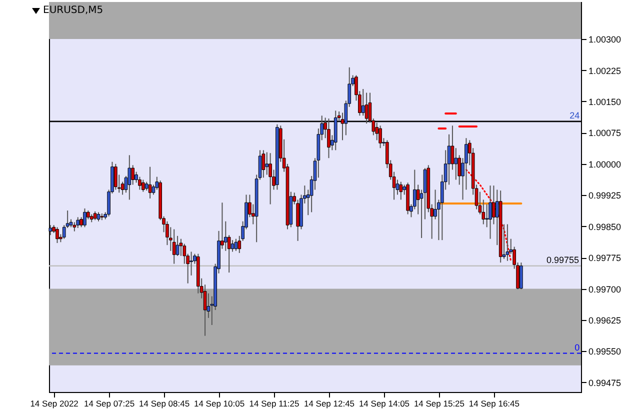 The width and height of the screenshot is (625, 411). What do you see at coordinates (73, 10) in the screenshot?
I see `chart-title: EURUSD,M5` at bounding box center [73, 10].